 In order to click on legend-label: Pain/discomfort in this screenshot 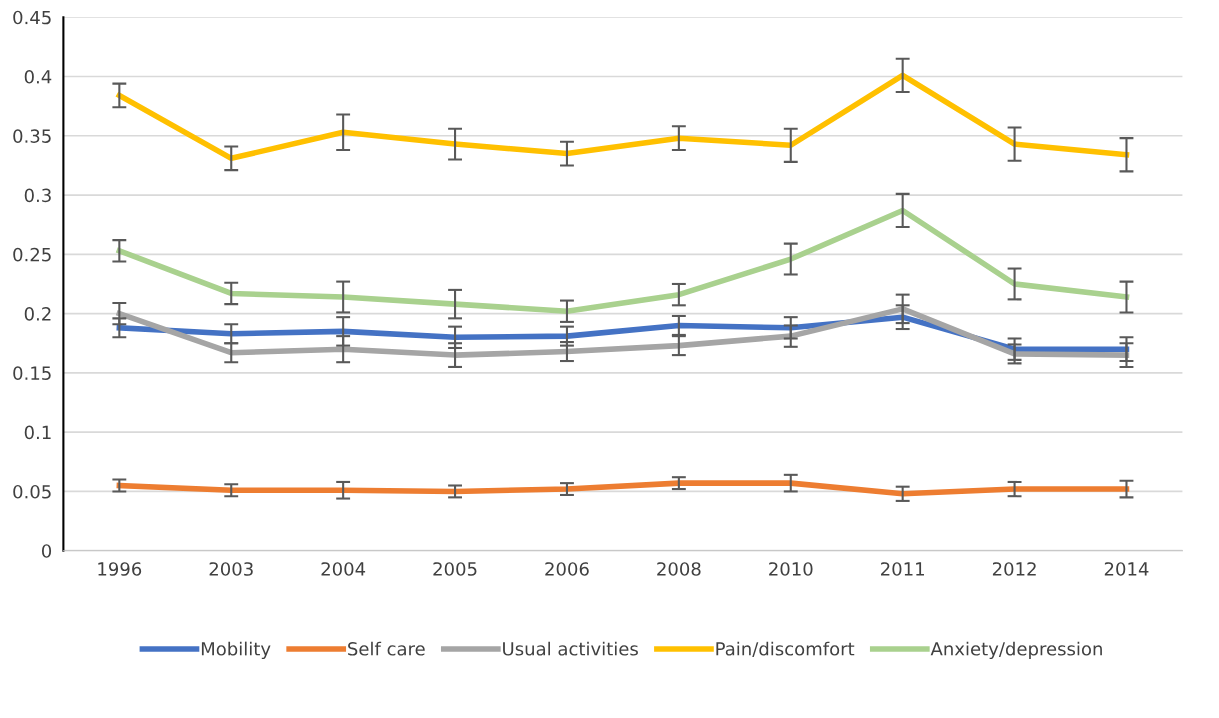, I will do `click(785, 649)`.